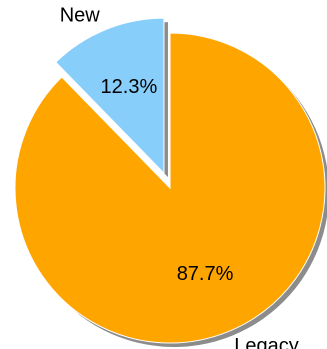  Describe the element at coordinates (266, 342) in the screenshot. I see `pie-name-label-legacy: Legacy` at that location.